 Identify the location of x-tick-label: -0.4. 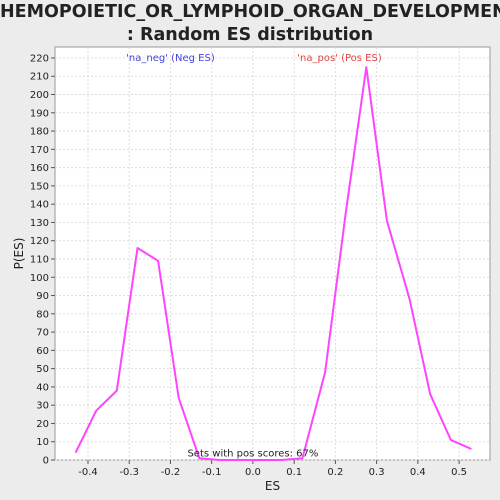
(88, 472).